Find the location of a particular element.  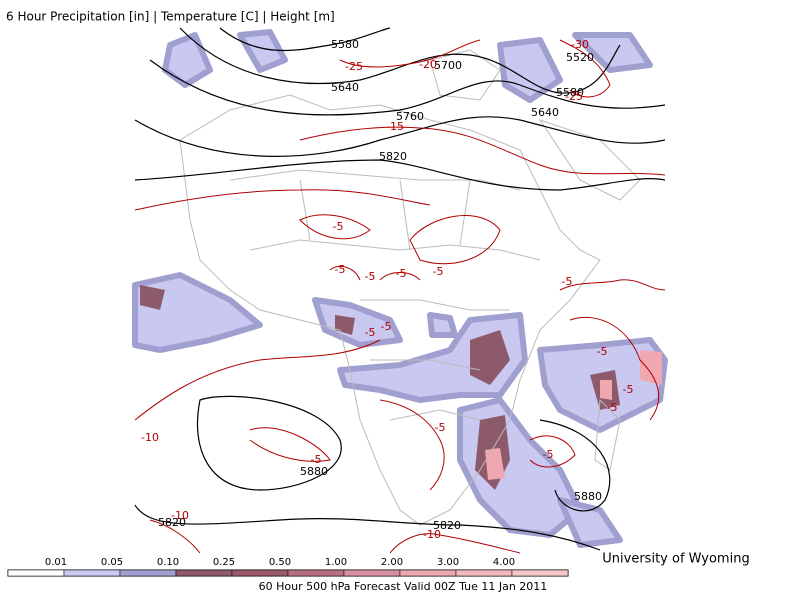

legend-tick-label: 4.00 is located at coordinates (504, 562).